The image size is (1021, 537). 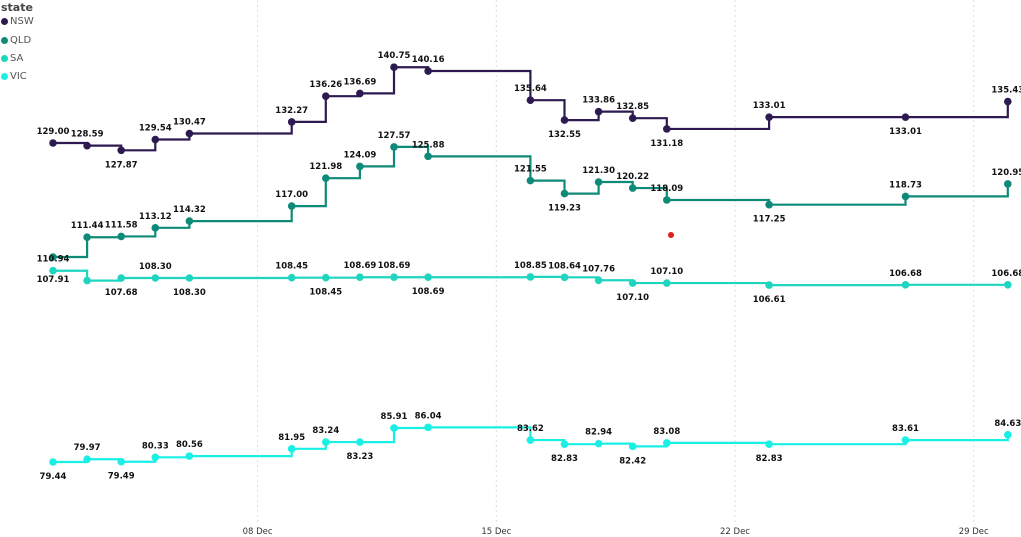 What do you see at coordinates (17, 58) in the screenshot?
I see `legend-label: SA` at bounding box center [17, 58].